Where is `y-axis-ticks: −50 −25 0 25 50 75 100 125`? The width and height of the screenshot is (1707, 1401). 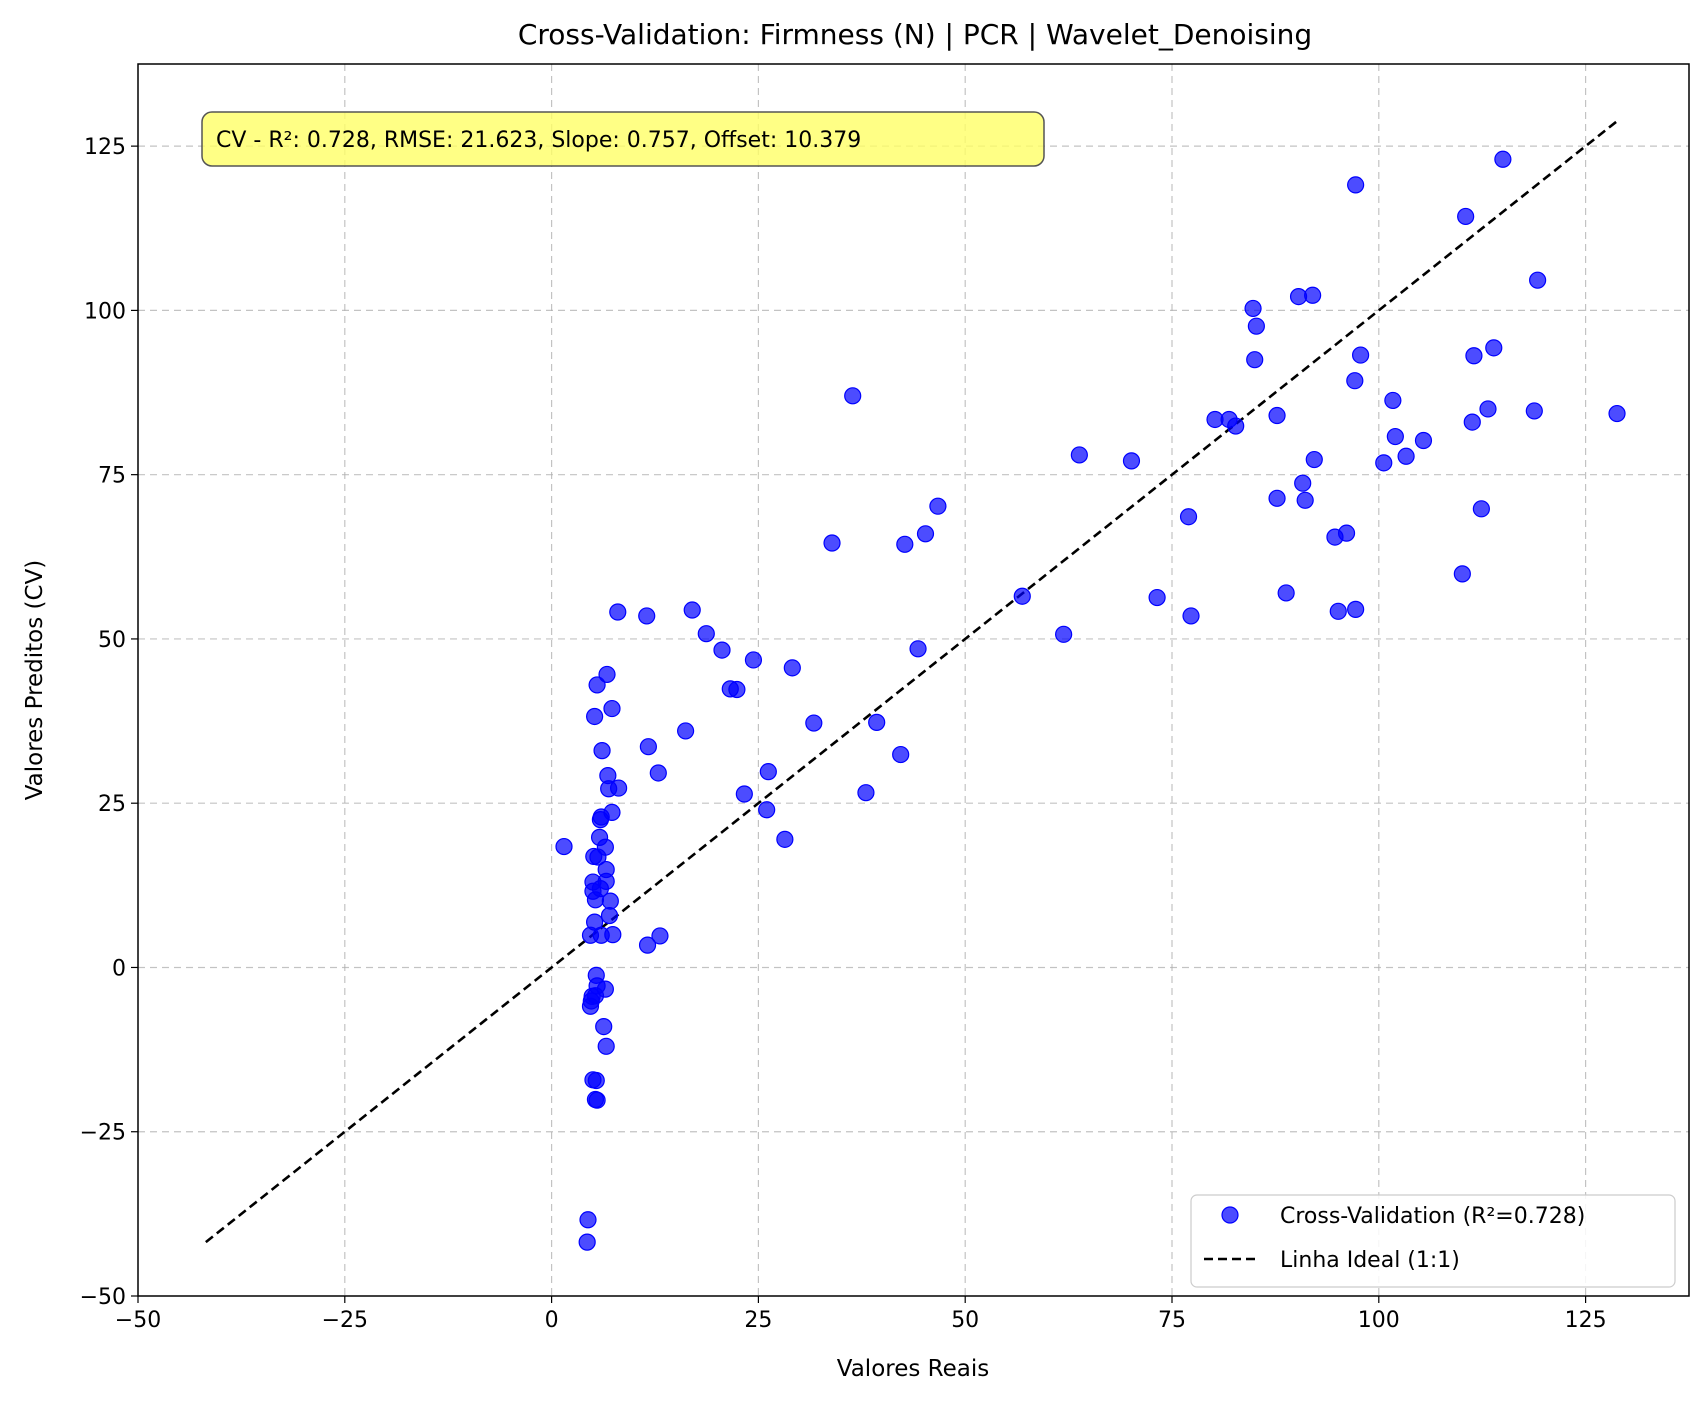 y-axis-ticks: −50 −25 0 25 50 75 100 125 is located at coordinates (109, 722).